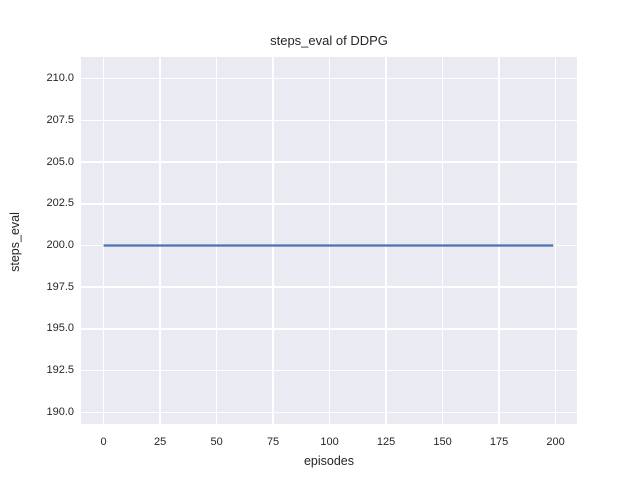  What do you see at coordinates (273, 442) in the screenshot?
I see `x-tick-label: 75` at bounding box center [273, 442].